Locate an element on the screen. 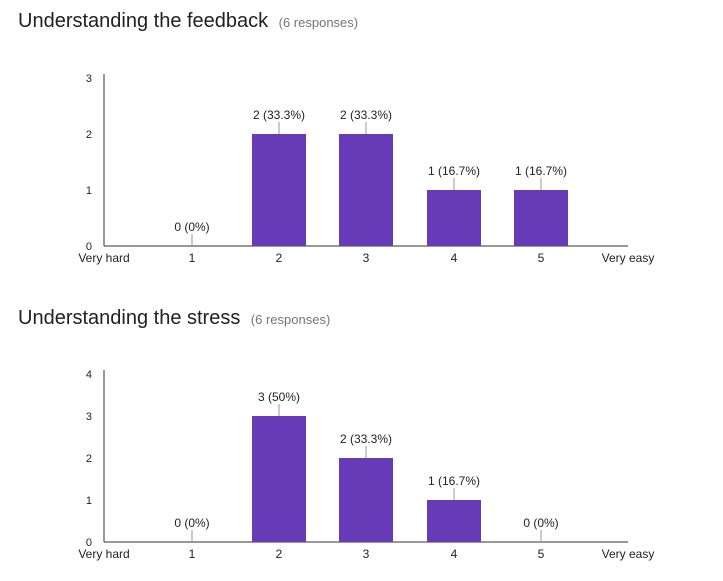  chart-title: Understanding the feedback is located at coordinates (143, 21).